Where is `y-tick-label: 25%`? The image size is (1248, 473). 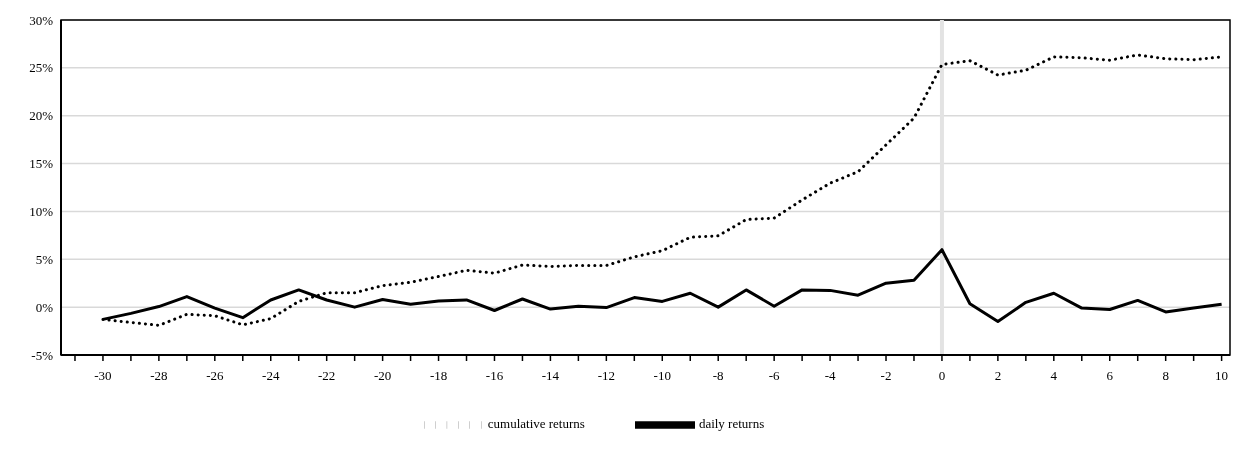 y-tick-label: 25% is located at coordinates (41, 68).